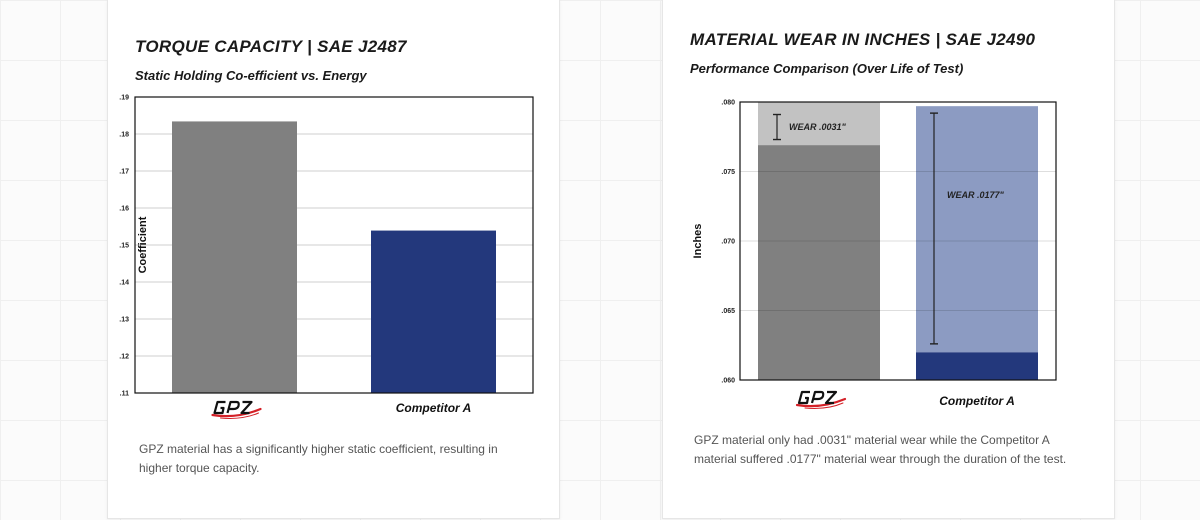 The width and height of the screenshot is (1200, 520). Describe the element at coordinates (819, 262) in the screenshot. I see `wear-bar-remaining-gpz` at that location.